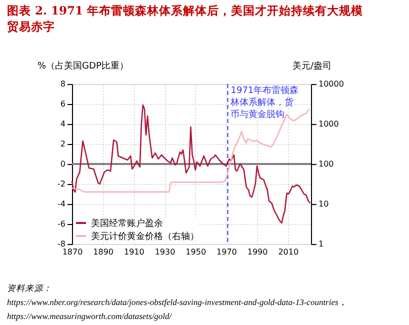 This screenshot has height=325, width=409. Describe the element at coordinates (83, 66) in the screenshot. I see `y-axis-title: %（占美国GDP比重）` at that location.